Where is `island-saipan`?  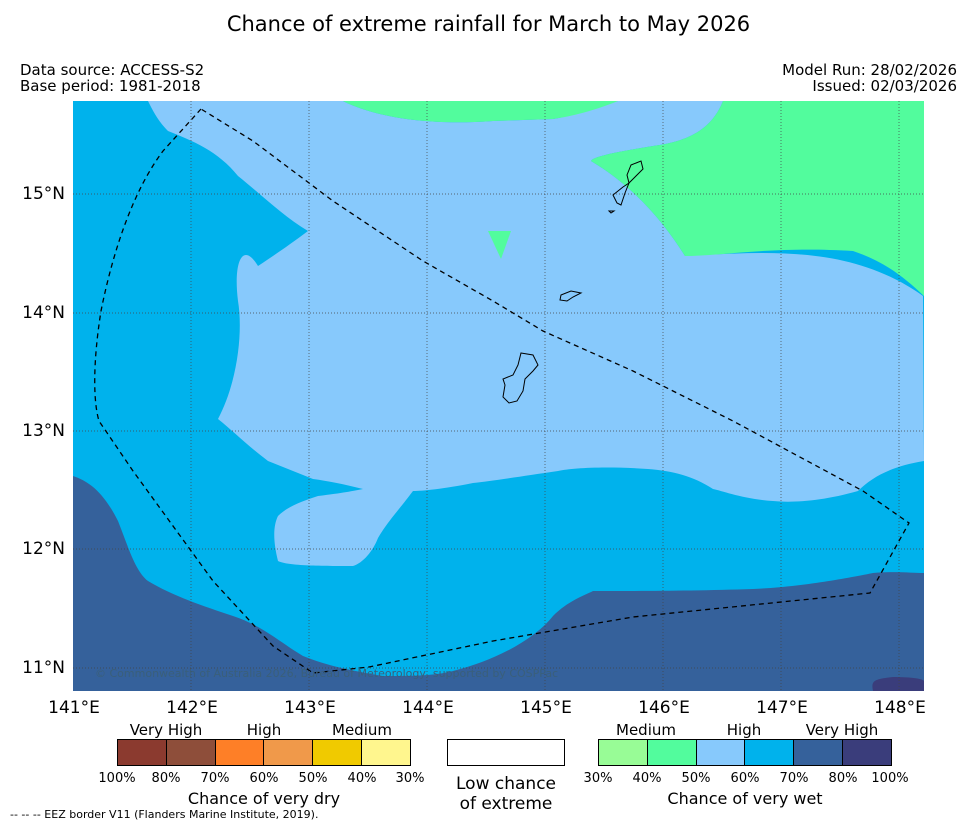
island-saipan is located at coordinates (635, 172).